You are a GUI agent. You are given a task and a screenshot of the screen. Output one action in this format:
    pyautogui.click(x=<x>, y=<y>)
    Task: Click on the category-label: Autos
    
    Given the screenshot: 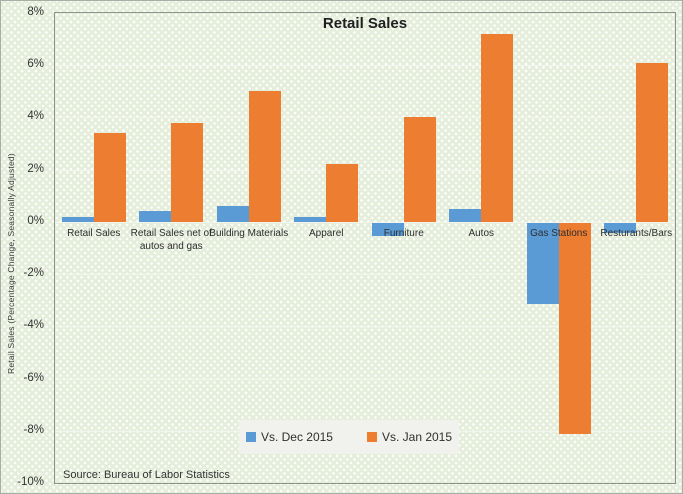 What is the action you would take?
    pyautogui.click(x=481, y=233)
    